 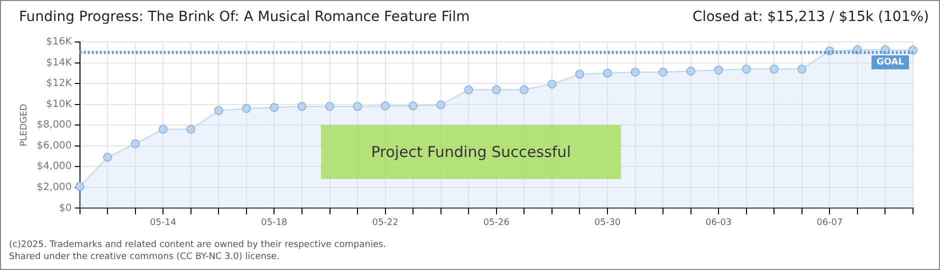 I want to click on x-tick-label: 05-26, so click(x=496, y=223).